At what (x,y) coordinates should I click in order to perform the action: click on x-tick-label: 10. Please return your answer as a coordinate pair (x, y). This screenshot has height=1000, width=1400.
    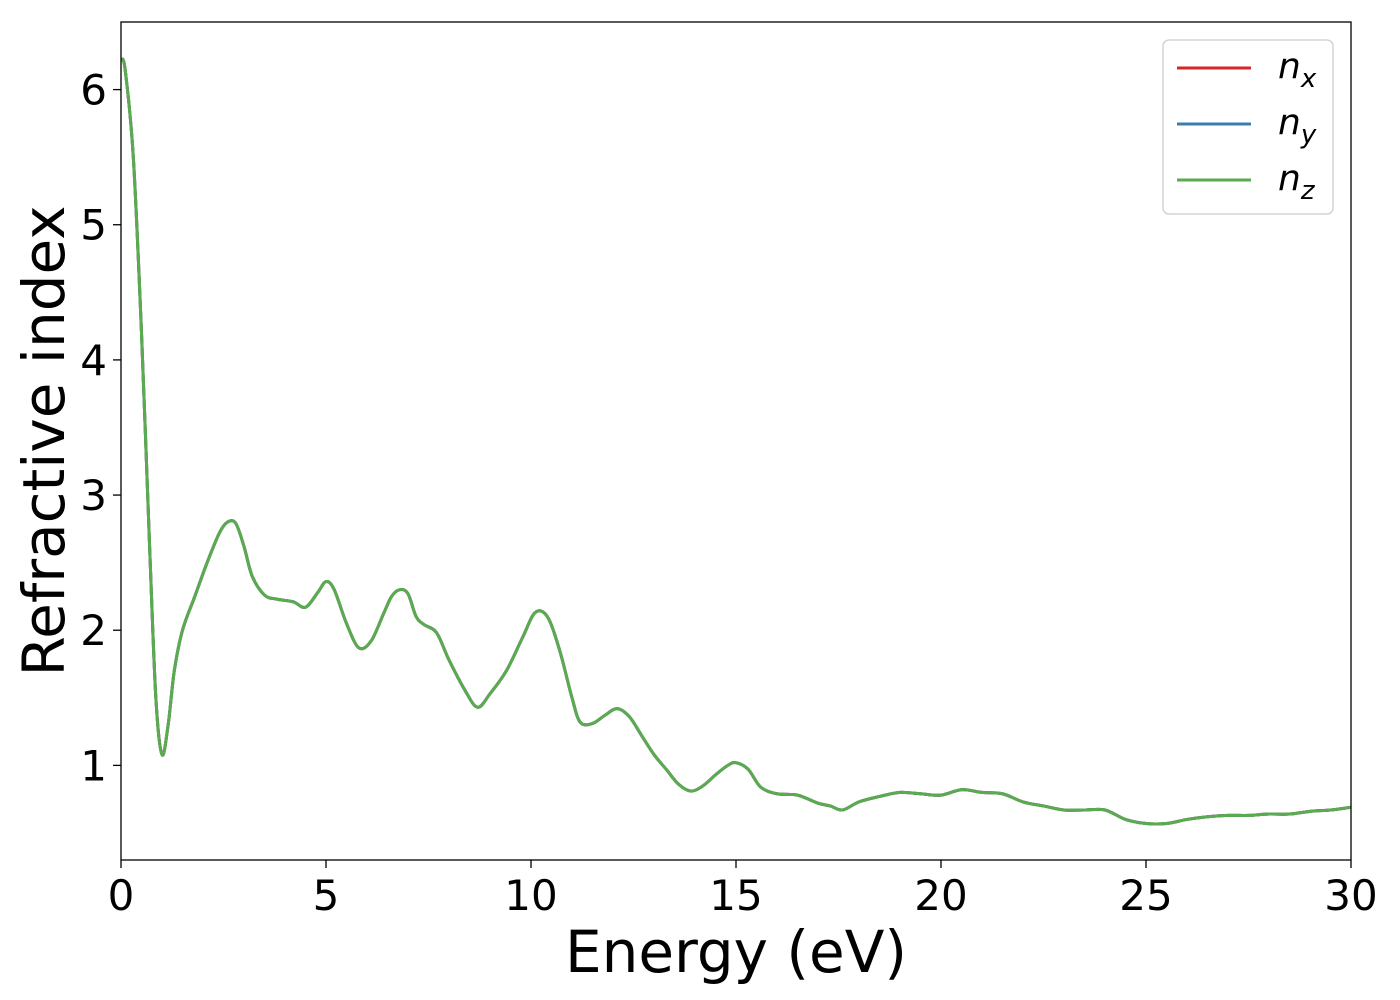
    Looking at the image, I should click on (530, 895).